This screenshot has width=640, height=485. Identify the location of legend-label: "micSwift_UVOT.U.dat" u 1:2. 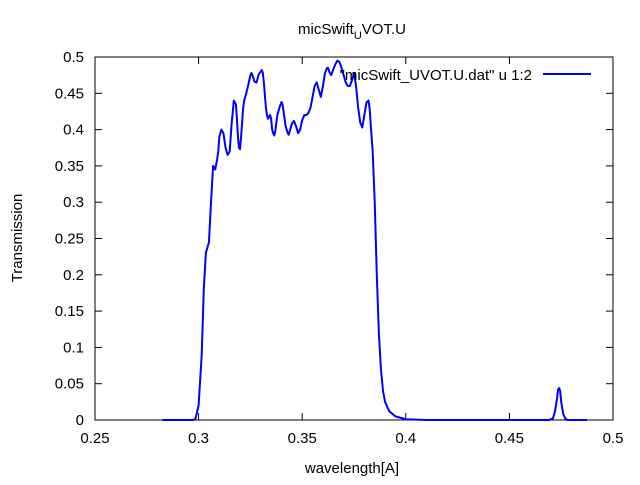
(436, 75).